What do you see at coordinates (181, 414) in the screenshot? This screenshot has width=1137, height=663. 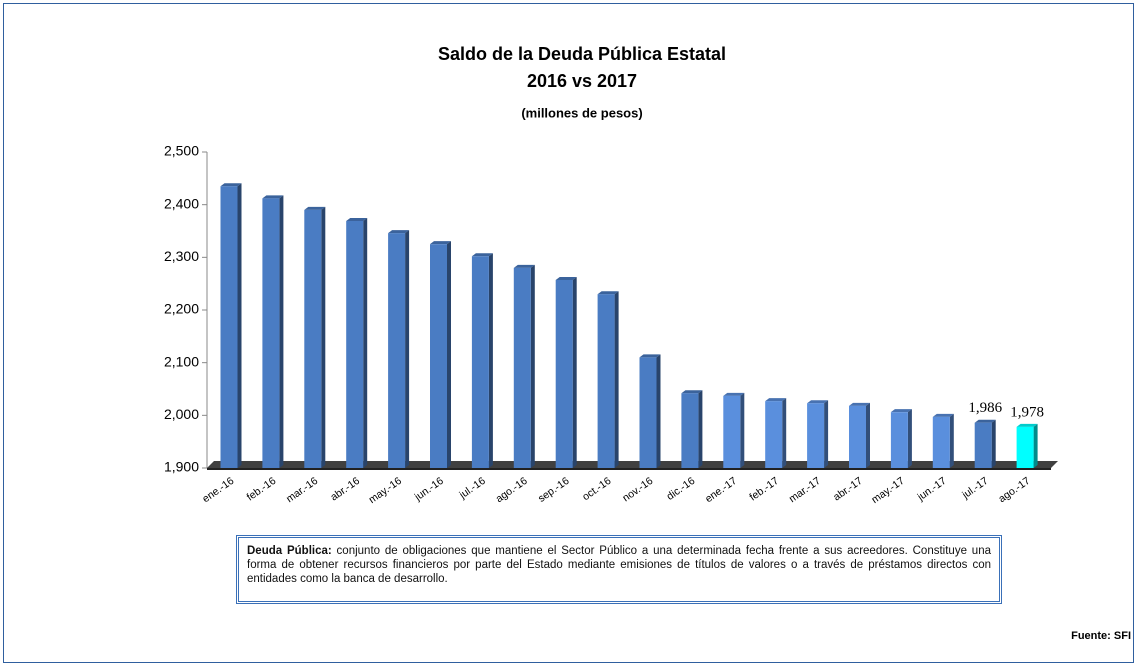 I see `y-tick-label: 2,000` at bounding box center [181, 414].